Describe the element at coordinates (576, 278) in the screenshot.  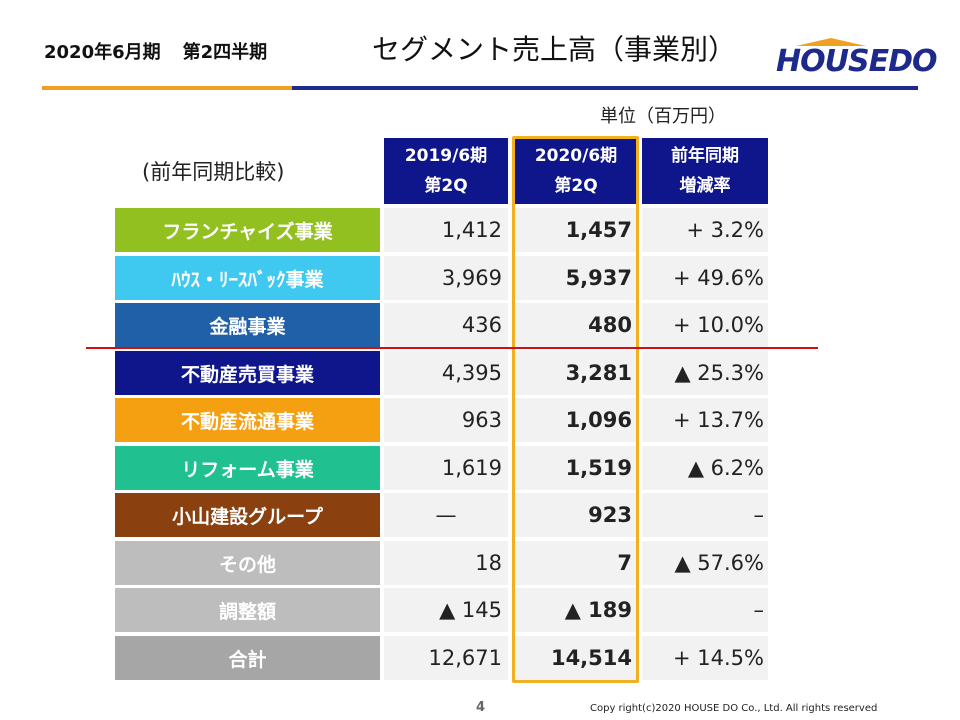
I see `curr-value-cell: 5,937` at that location.